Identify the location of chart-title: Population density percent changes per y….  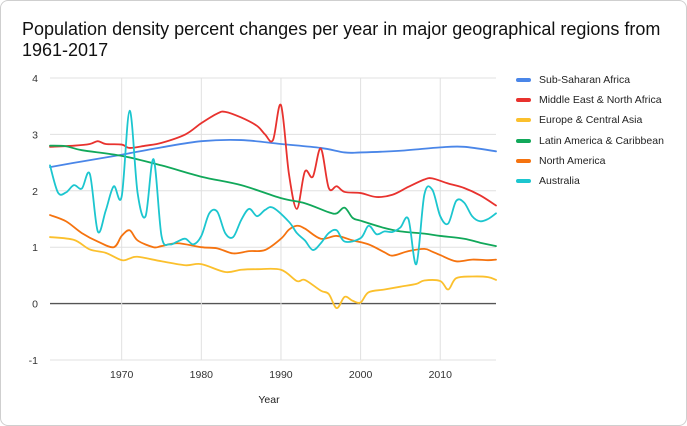
(341, 39).